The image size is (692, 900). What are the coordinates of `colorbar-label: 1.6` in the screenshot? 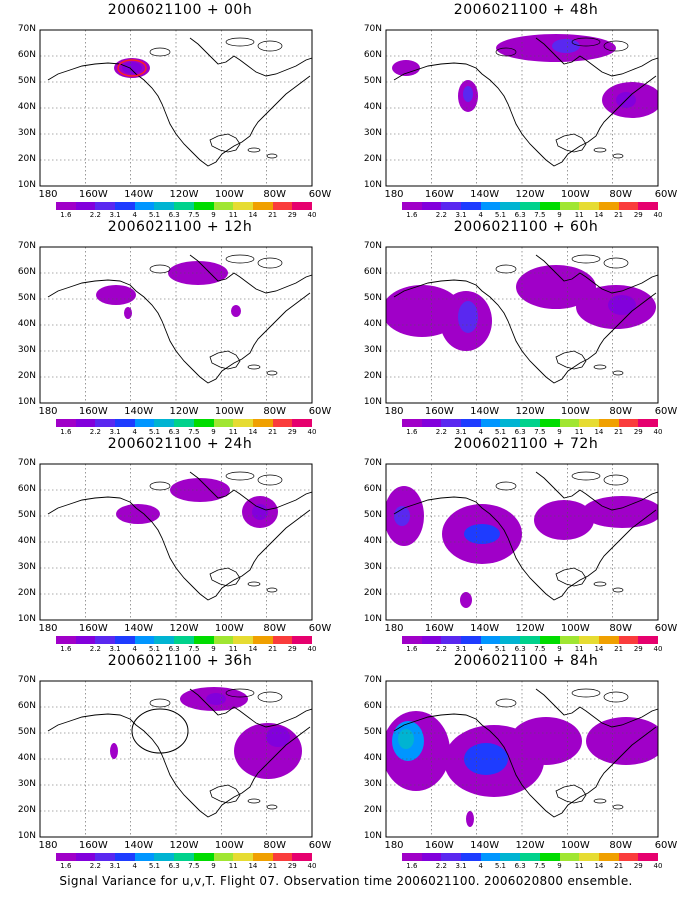 It's located at (412, 649).